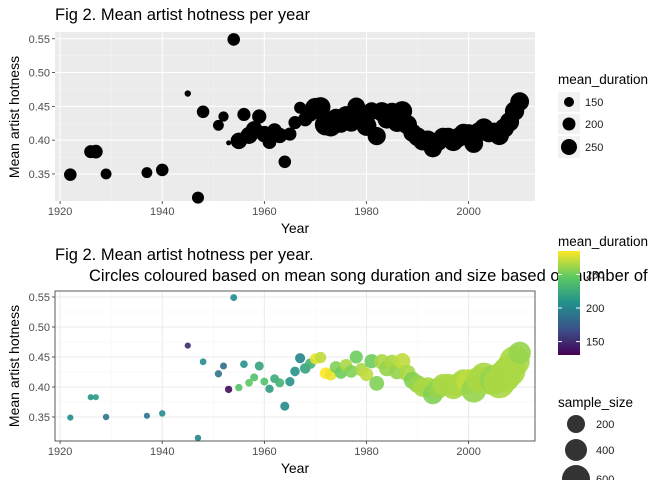  What do you see at coordinates (295, 468) in the screenshot?
I see `chart-2-x-axis-label: Year` at bounding box center [295, 468].